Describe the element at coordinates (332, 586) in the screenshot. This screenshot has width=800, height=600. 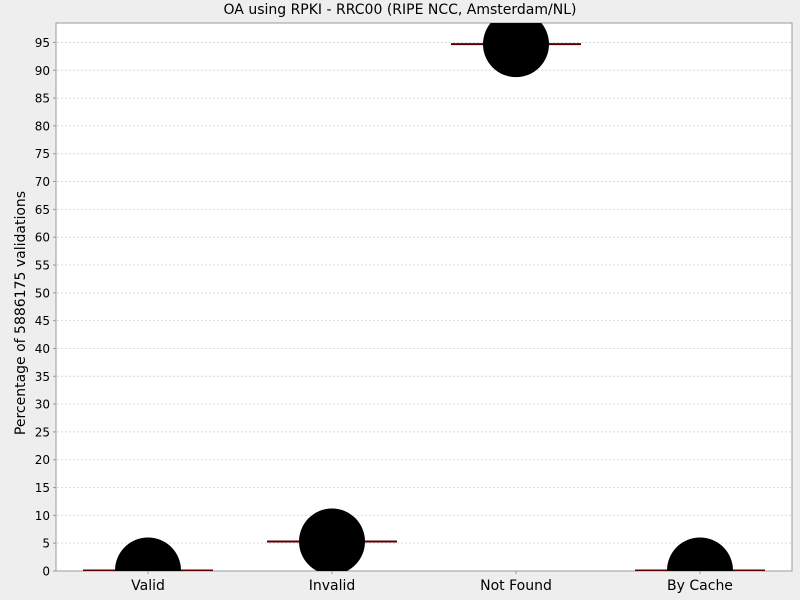
I see `x-category-label: Invalid` at that location.